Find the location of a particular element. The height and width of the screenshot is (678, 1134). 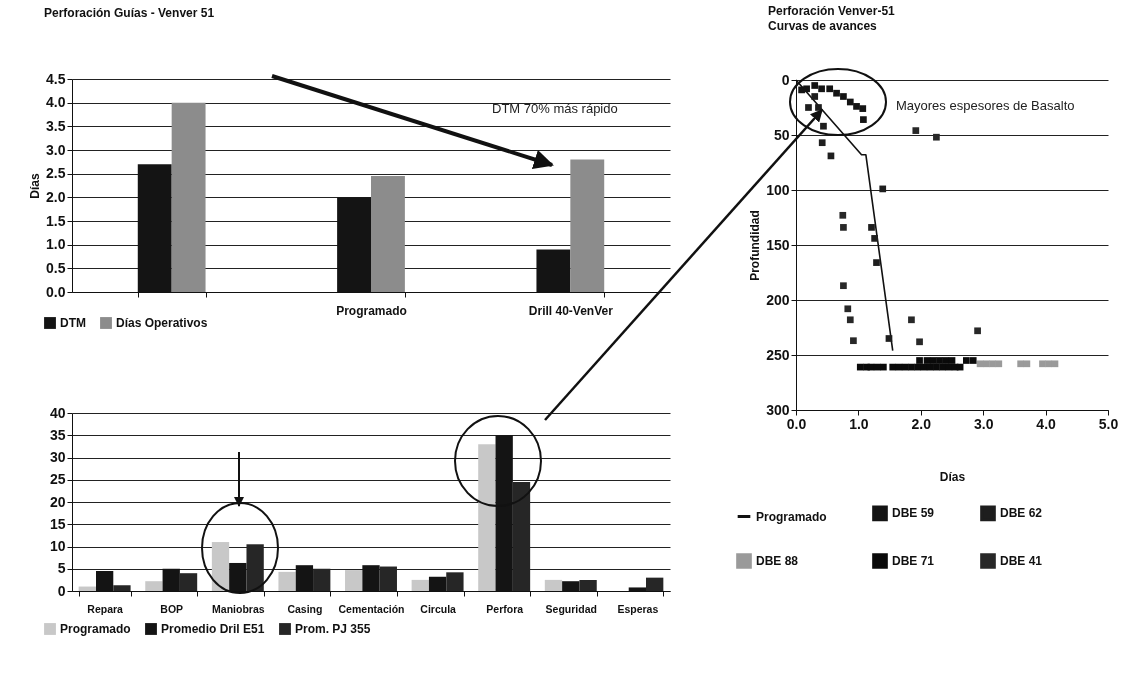

x-tick-label: 2.0 is located at coordinates (921, 423).